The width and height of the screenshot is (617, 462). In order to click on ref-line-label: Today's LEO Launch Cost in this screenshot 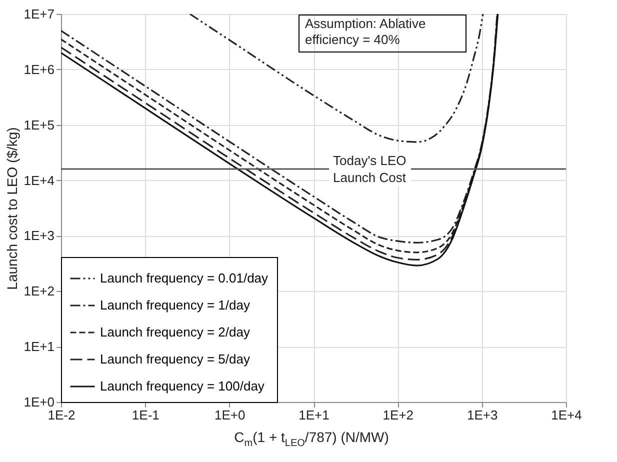, I will do `click(369, 168)`.